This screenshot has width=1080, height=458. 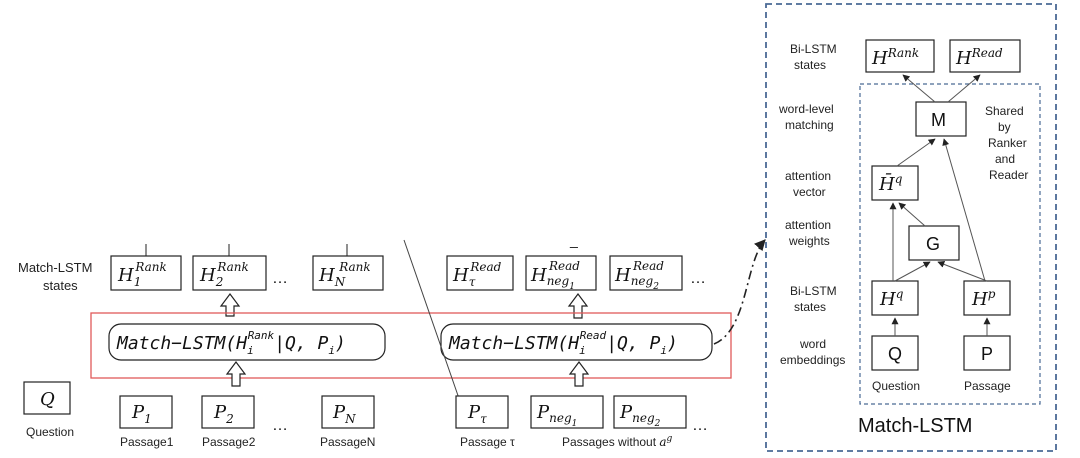 I want to click on inset-m-box, so click(x=941, y=119).